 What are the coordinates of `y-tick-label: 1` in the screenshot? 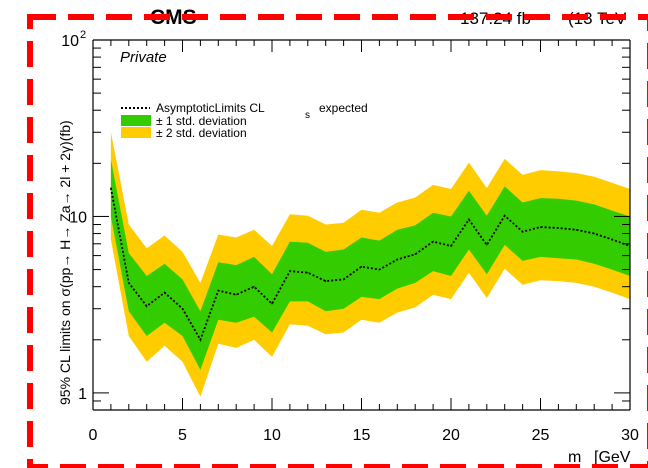 It's located at (82, 394).